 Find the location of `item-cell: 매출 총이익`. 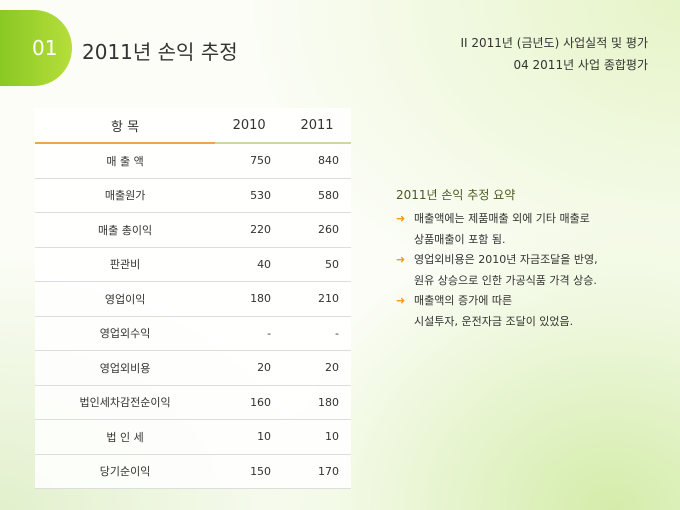

item-cell: 매출 총이익 is located at coordinates (125, 230).